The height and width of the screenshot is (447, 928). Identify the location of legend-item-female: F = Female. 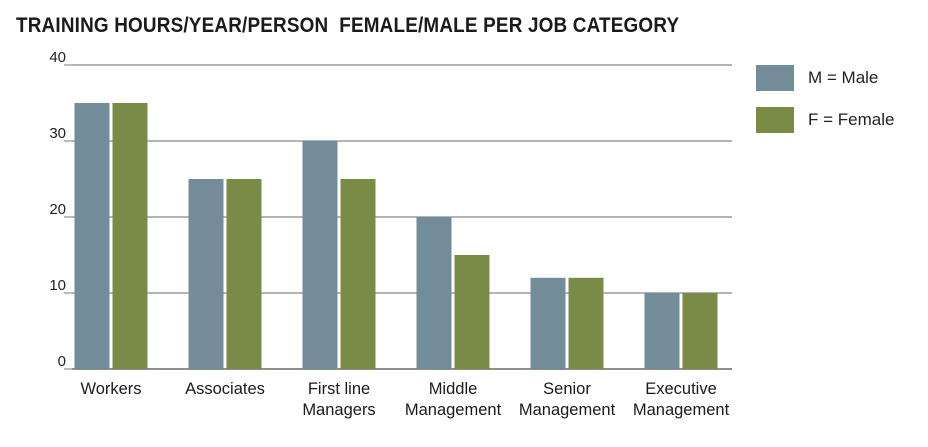
(825, 120).